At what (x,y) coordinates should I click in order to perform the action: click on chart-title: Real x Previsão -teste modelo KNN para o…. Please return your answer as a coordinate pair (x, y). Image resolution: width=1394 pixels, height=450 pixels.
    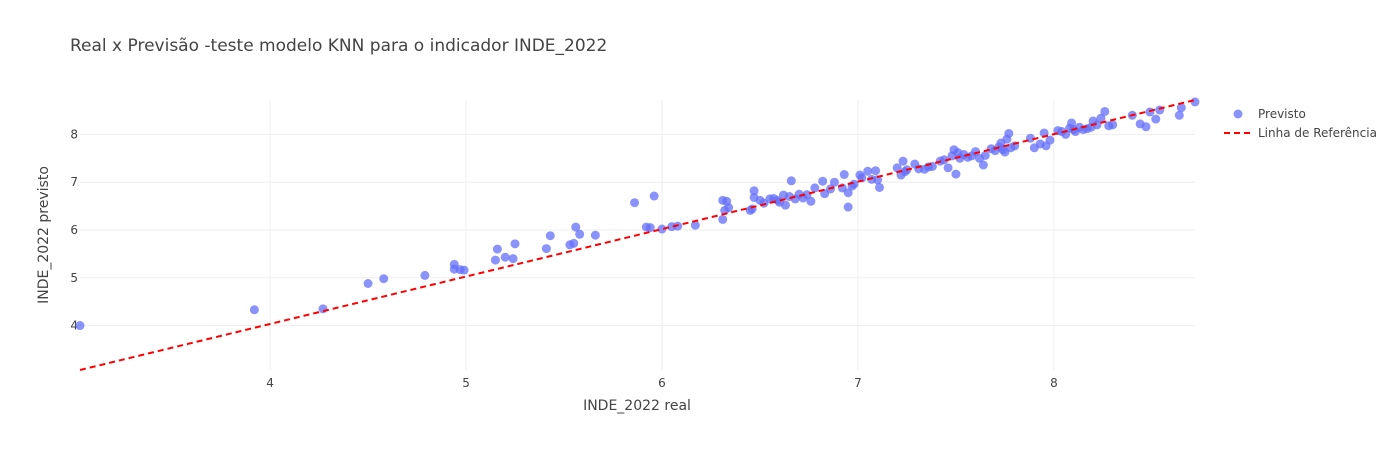
    Looking at the image, I should click on (338, 46).